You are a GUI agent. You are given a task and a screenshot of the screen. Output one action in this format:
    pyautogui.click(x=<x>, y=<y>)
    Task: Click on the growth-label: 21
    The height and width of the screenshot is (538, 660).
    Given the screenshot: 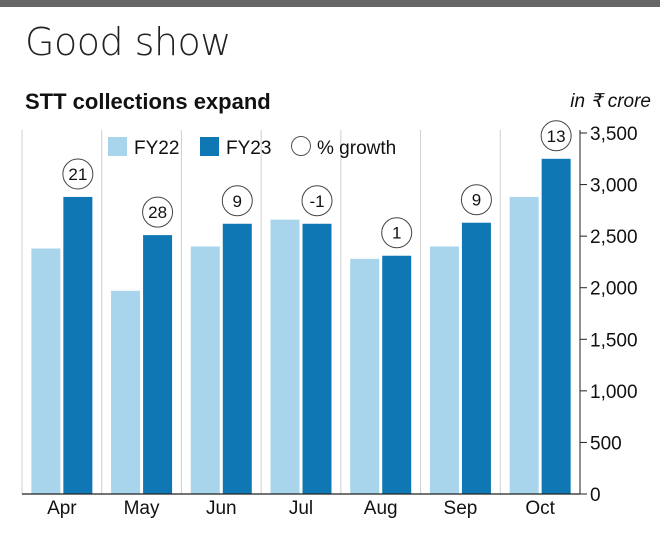 What is the action you would take?
    pyautogui.click(x=77, y=174)
    